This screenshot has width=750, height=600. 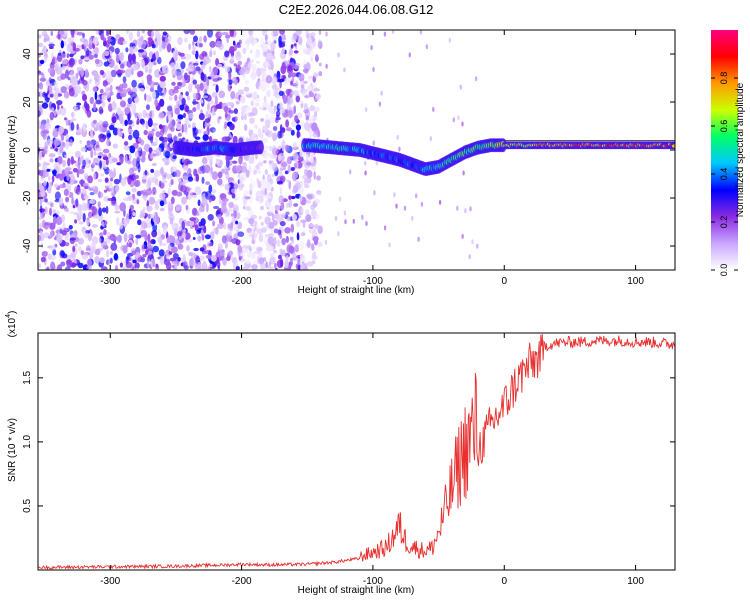 What do you see at coordinates (724, 174) in the screenshot?
I see `colorbar-tick-label: 0.4` at bounding box center [724, 174].